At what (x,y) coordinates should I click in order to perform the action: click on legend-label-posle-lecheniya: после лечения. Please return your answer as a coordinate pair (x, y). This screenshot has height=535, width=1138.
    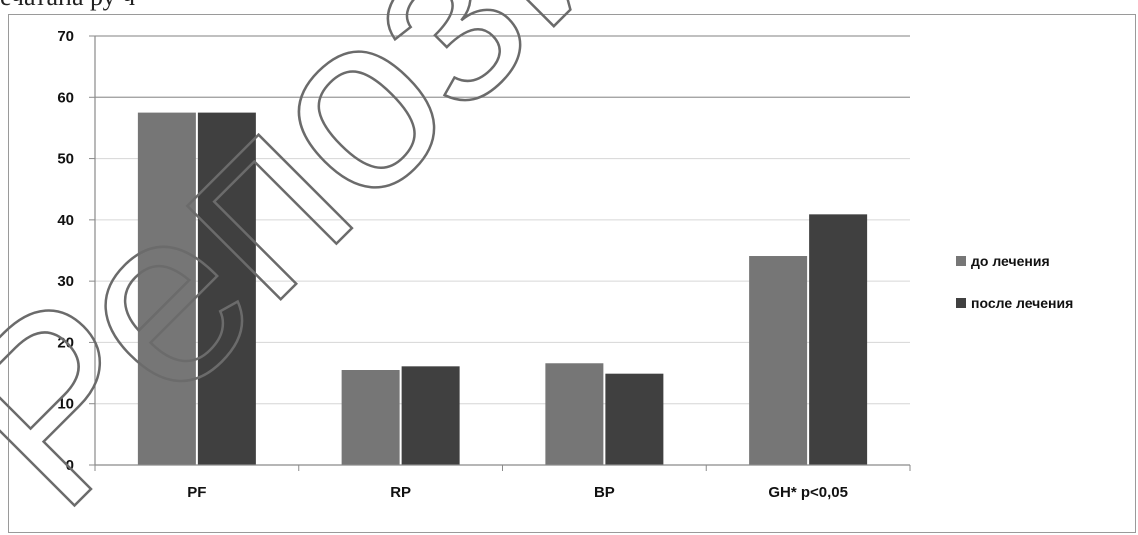
    Looking at the image, I should click on (1022, 303).